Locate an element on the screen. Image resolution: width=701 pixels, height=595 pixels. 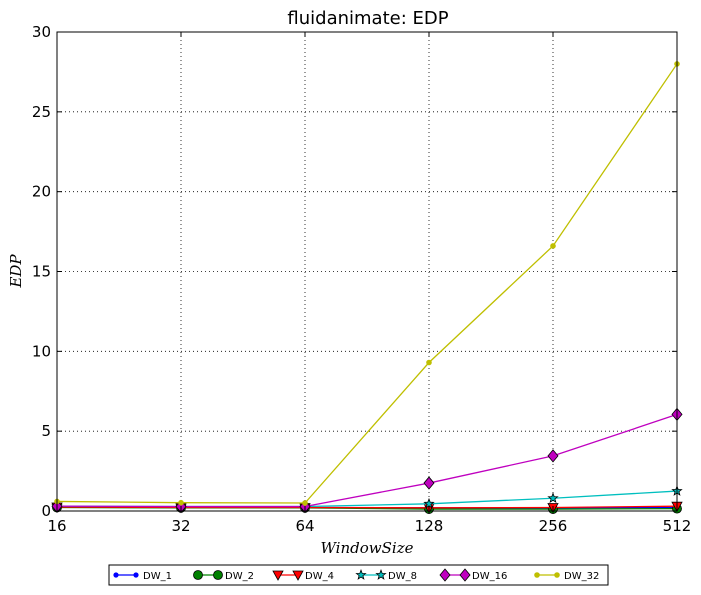
legend-item-dw-16: DW_16 is located at coordinates (473, 575).